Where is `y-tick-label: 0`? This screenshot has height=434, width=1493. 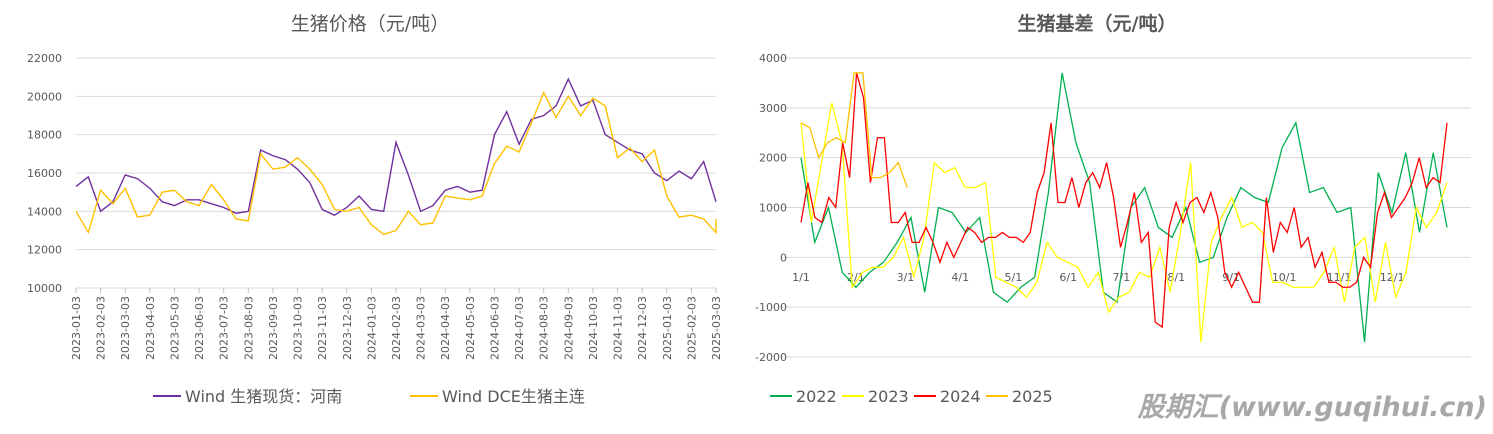
y-tick-label: 0 is located at coordinates (783, 257).